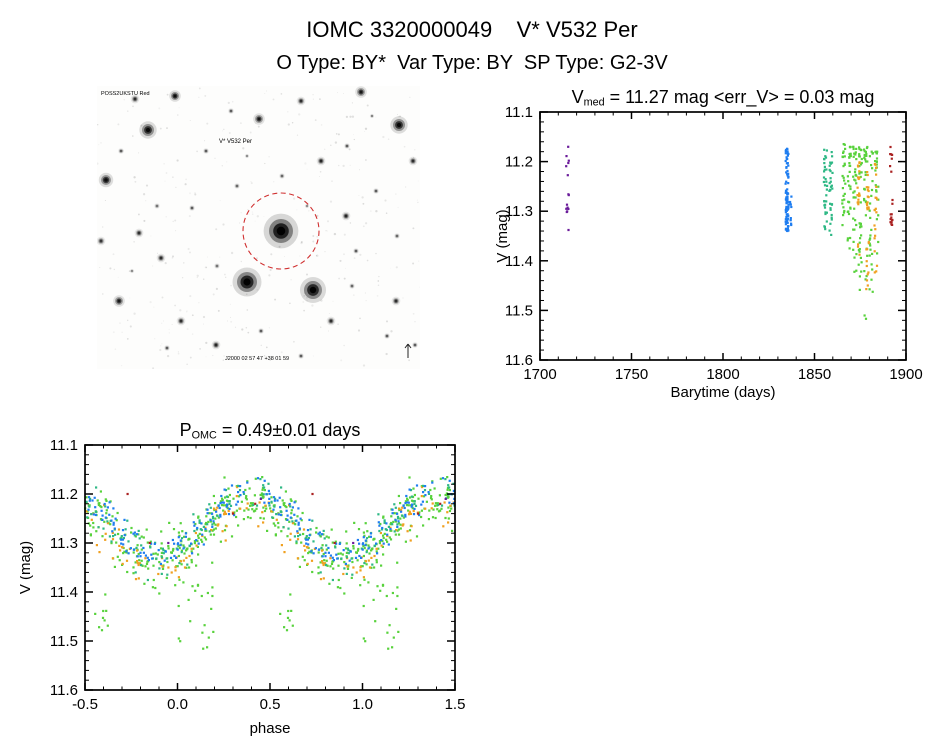 The width and height of the screenshot is (944, 747). What do you see at coordinates (177, 704) in the screenshot?
I see `x-tick-label: 0.0` at bounding box center [177, 704].